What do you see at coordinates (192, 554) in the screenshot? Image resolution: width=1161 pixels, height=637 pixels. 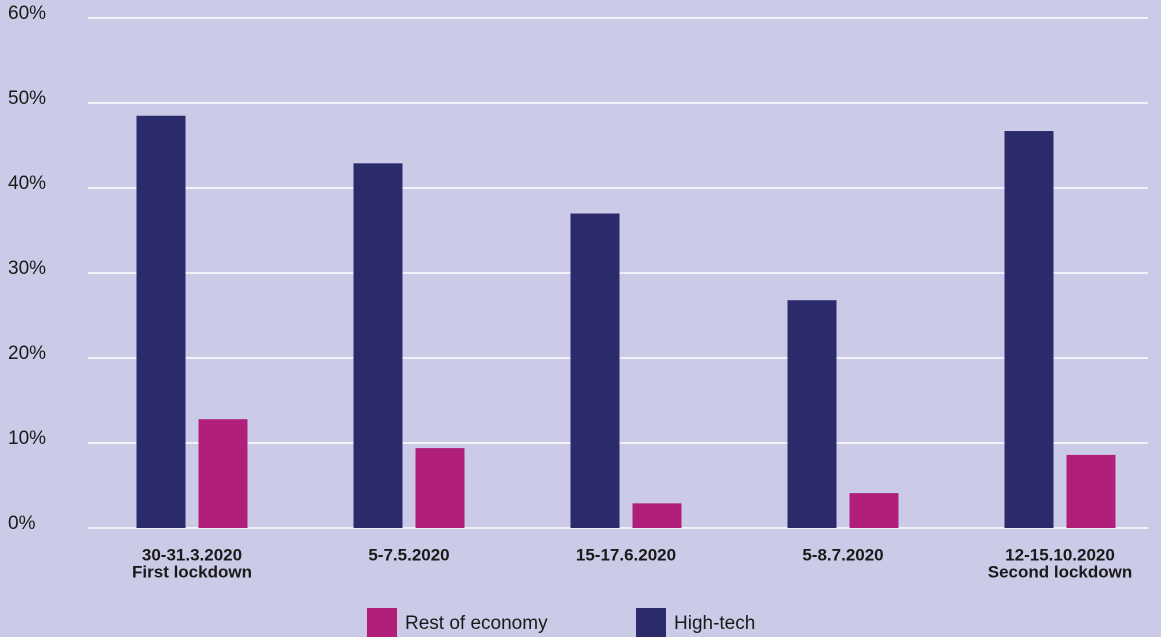 I see `x-tick-label: 30-31.3.2020` at bounding box center [192, 554].